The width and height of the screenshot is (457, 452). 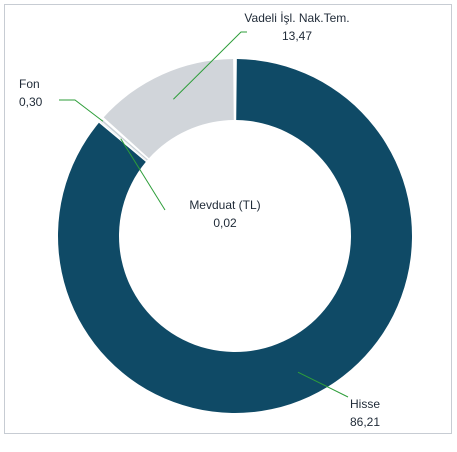 I want to click on label-hisse-value: 86,21, so click(x=365, y=422).